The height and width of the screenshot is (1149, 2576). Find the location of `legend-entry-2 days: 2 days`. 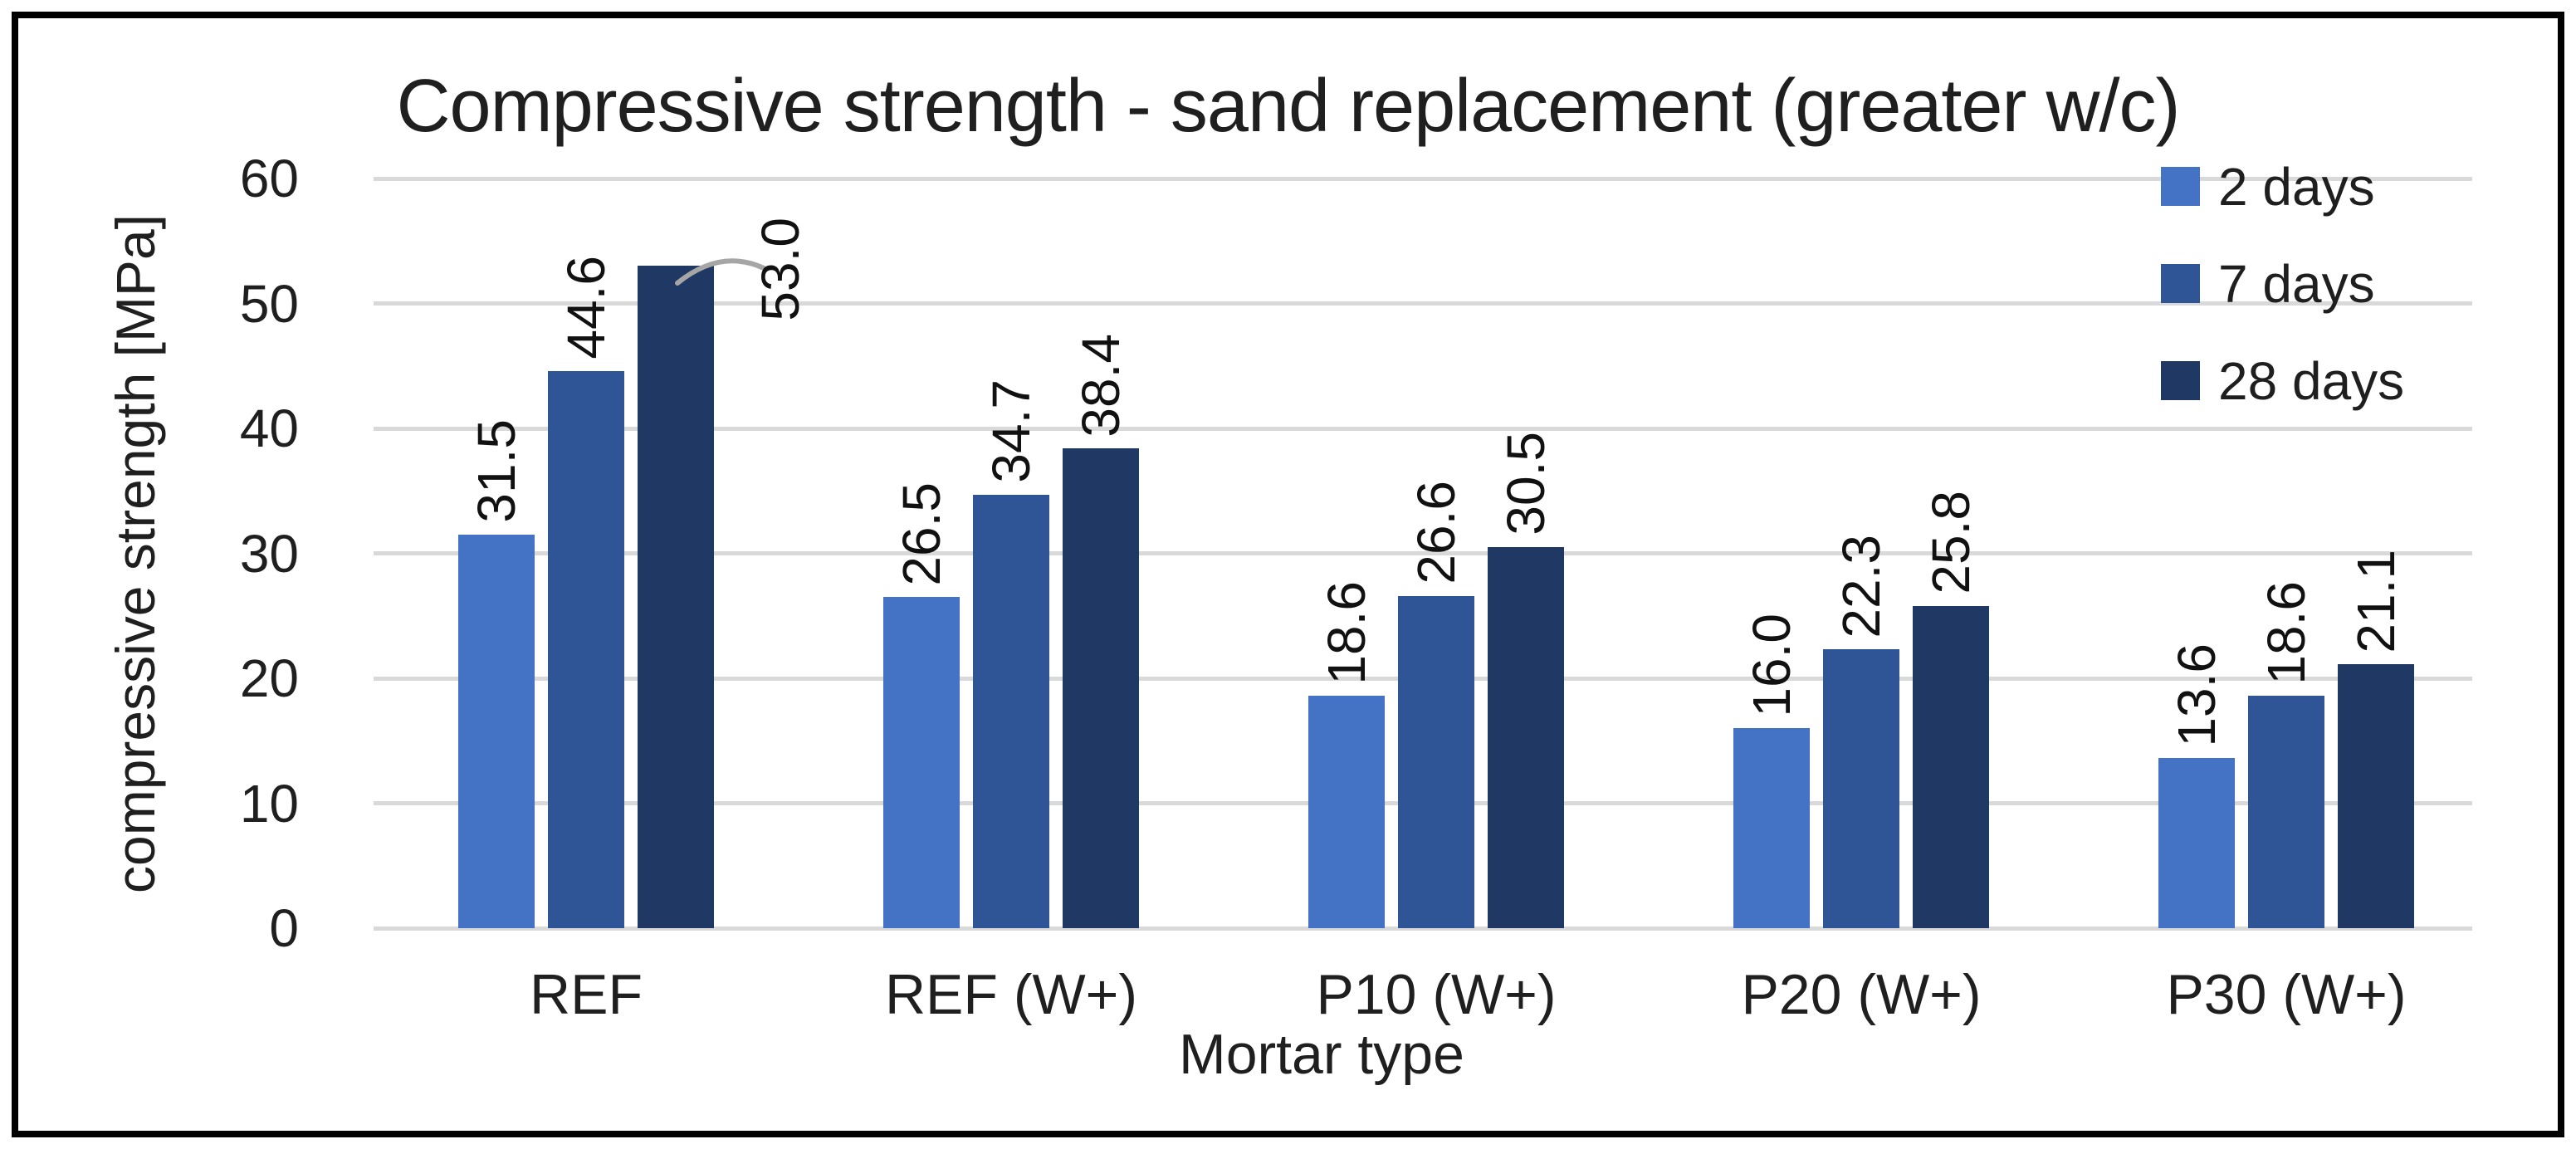

legend-entry-2 days: 2 days is located at coordinates (2282, 187).